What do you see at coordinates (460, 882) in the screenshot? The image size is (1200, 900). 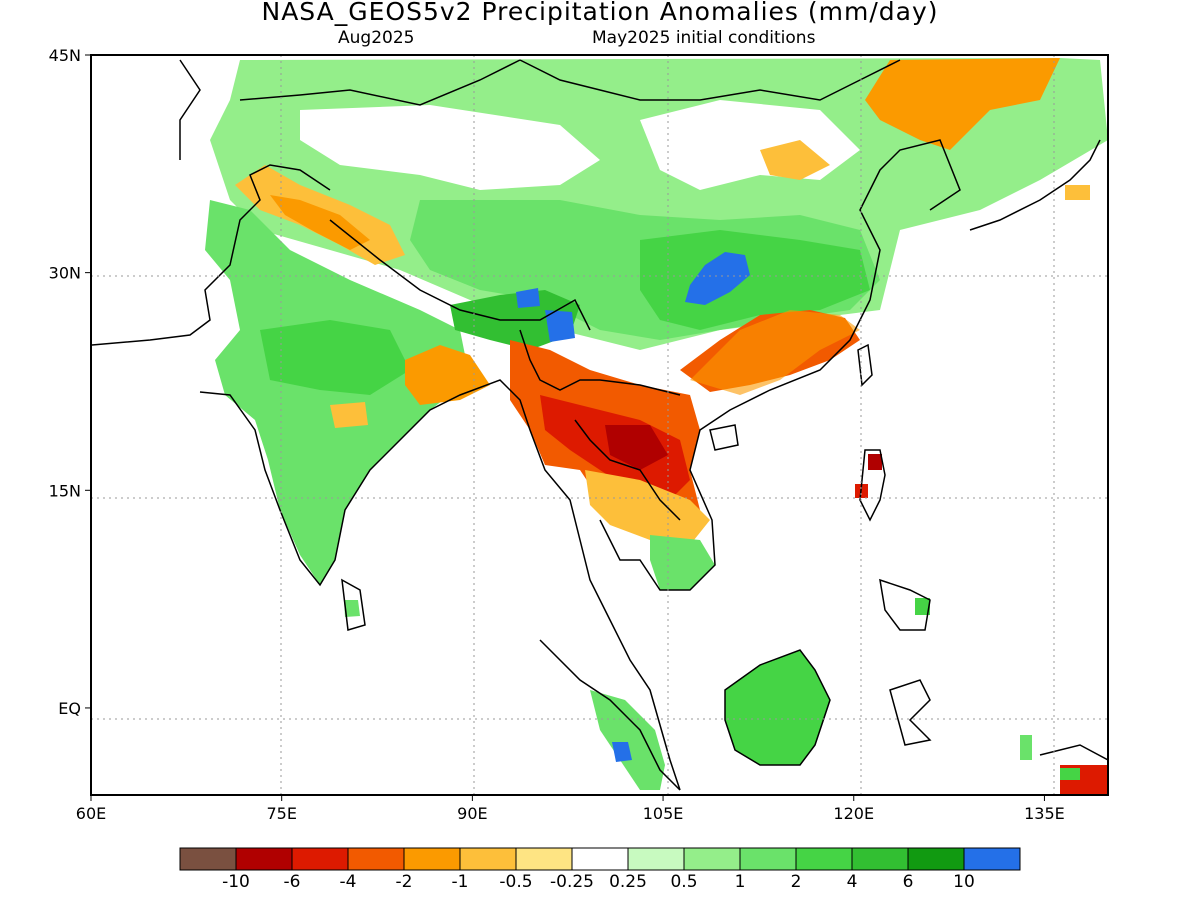 I see `colorbar-label: -1` at bounding box center [460, 882].